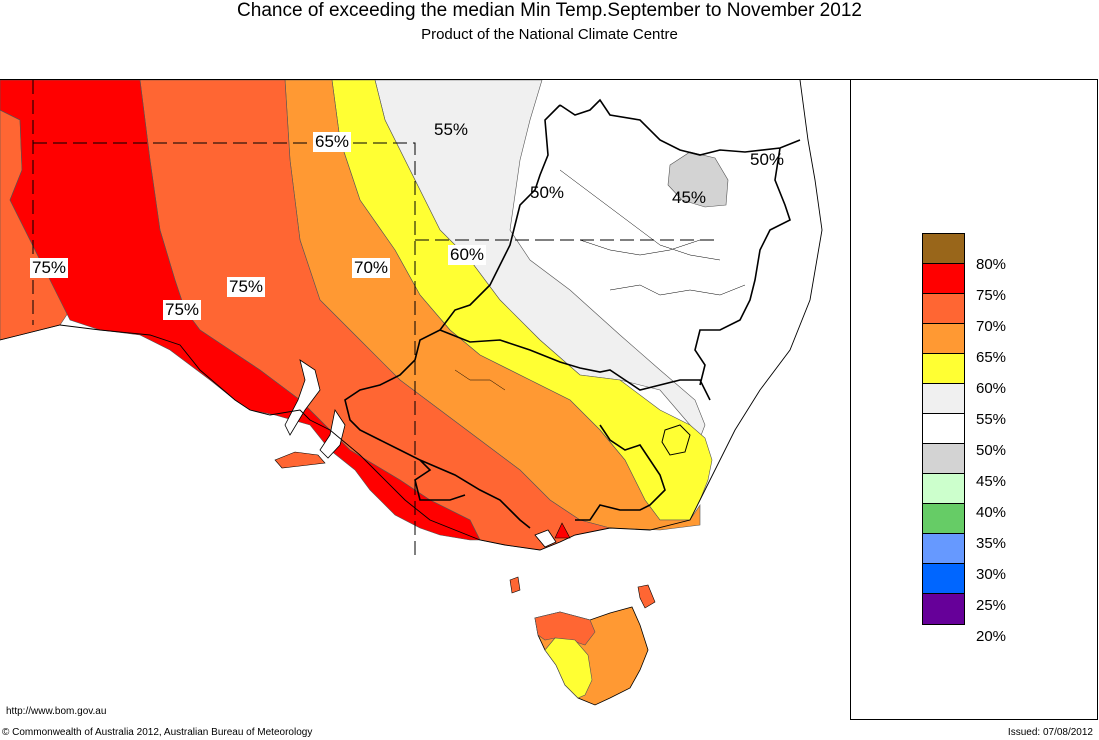 The image size is (1099, 740). I want to click on contour-label-50-east: 50%, so click(767, 159).